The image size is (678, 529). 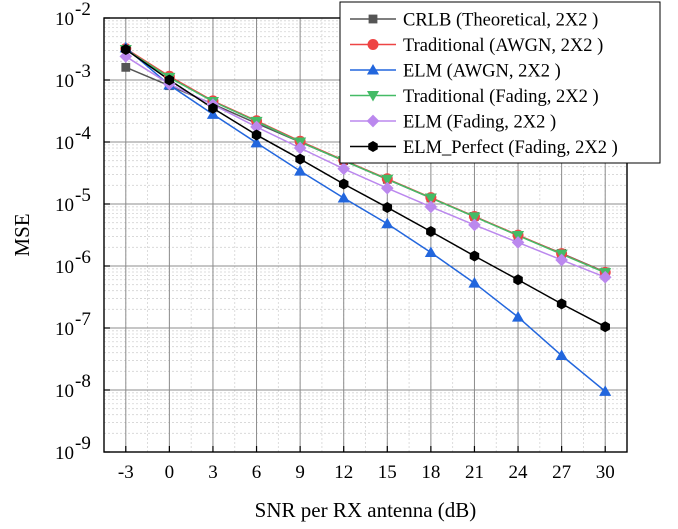 What do you see at coordinates (83, 133) in the screenshot?
I see `y-tick-exponent: -4` at bounding box center [83, 133].